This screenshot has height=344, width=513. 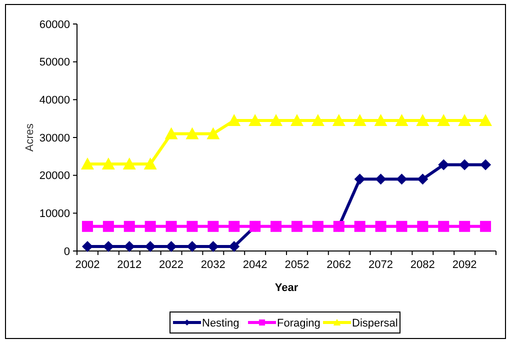 I want to click on x-tick-label: 2042, so click(x=255, y=265).